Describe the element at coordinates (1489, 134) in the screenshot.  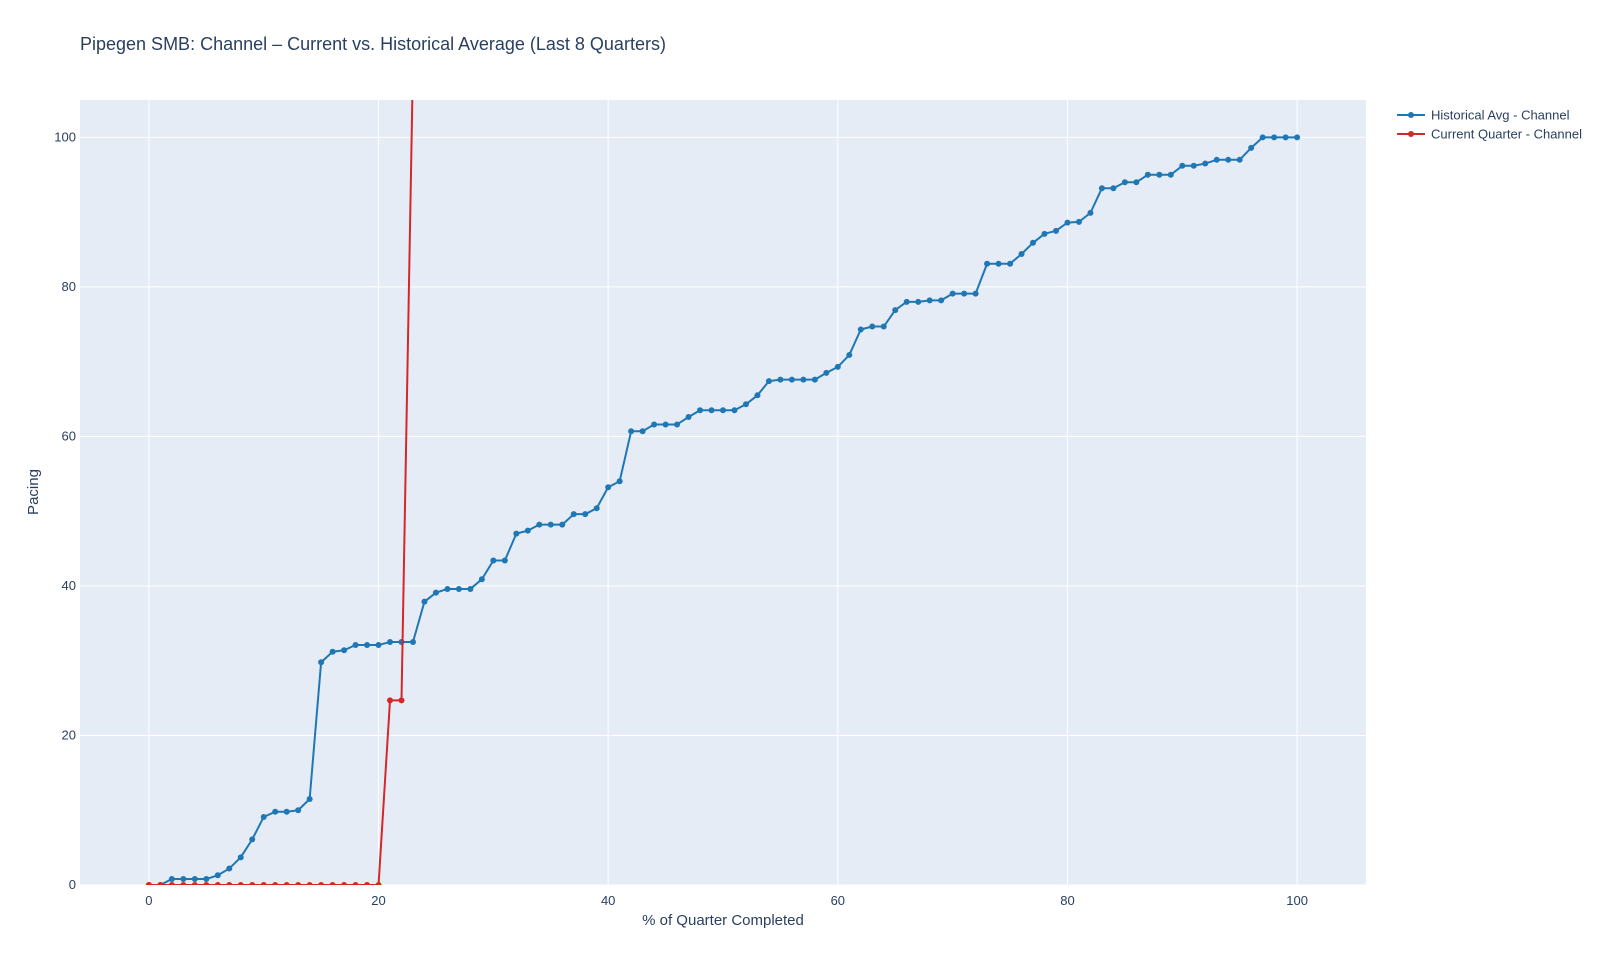
I see `legend-item: Current Quarter - Channel` at that location.